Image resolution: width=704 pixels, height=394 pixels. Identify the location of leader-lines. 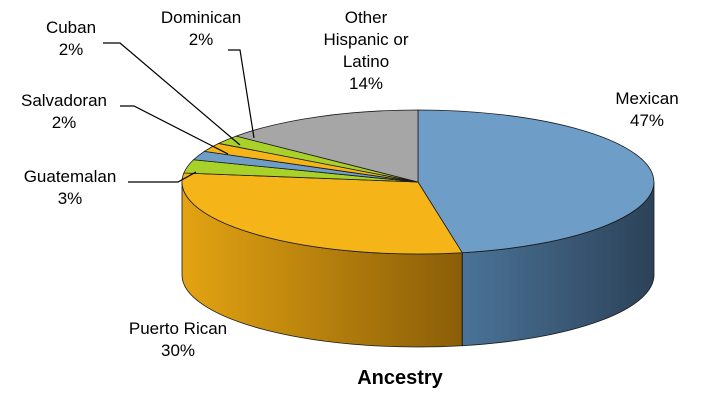
(179, 112).